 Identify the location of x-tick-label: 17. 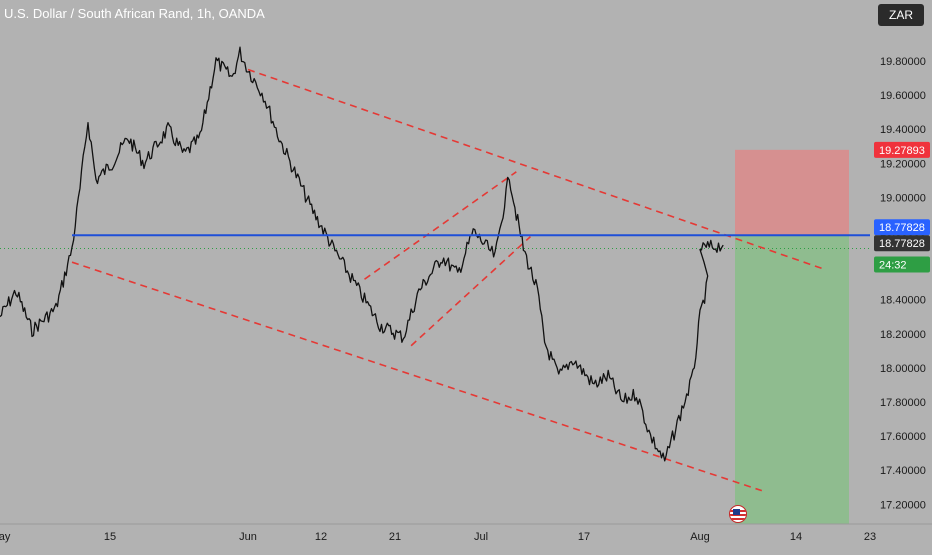
(584, 537).